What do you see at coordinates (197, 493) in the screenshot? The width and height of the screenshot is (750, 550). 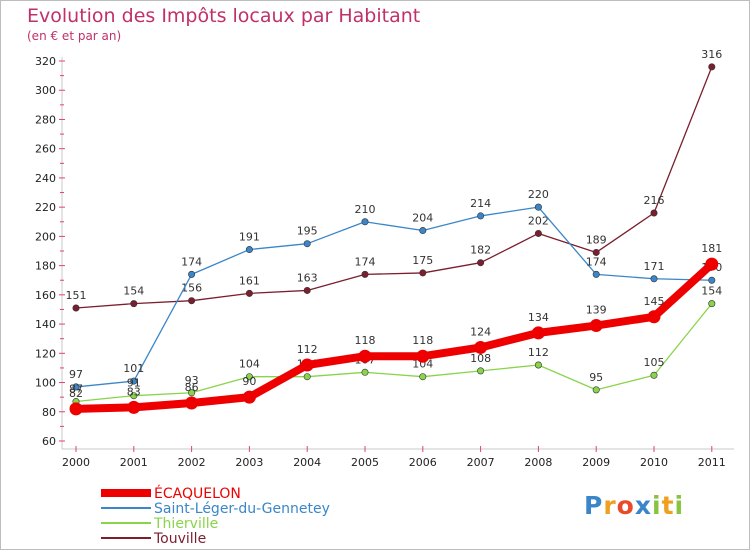 I see `legend-label: ÉCAQUELON` at bounding box center [197, 493].